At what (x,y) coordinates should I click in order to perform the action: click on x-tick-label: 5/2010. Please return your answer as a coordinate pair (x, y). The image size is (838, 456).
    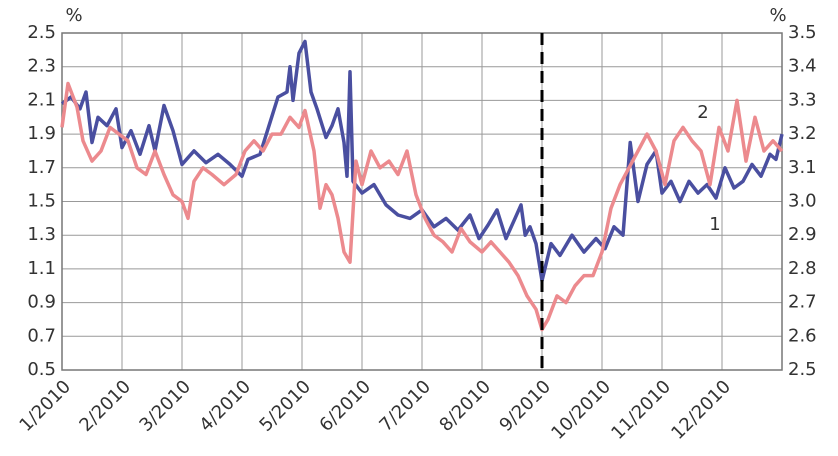
    Looking at the image, I should click on (285, 406).